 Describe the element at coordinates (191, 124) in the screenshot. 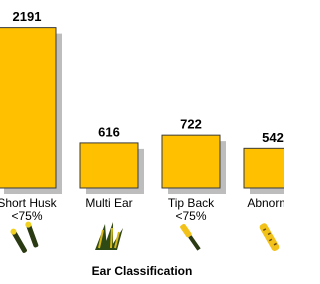

I see `value-label: 722` at that location.